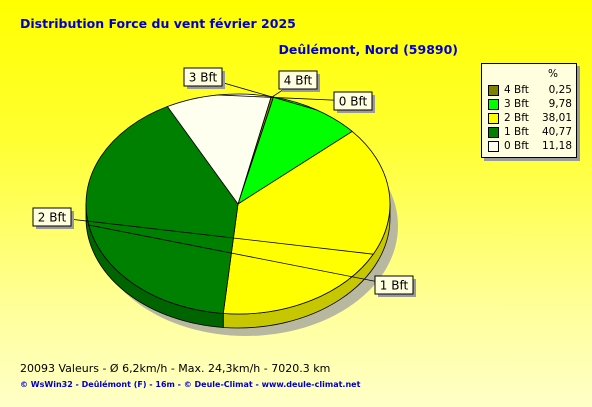 The height and width of the screenshot is (407, 592). What do you see at coordinates (516, 118) in the screenshot?
I see `legend-label: 2 Bft` at bounding box center [516, 118].